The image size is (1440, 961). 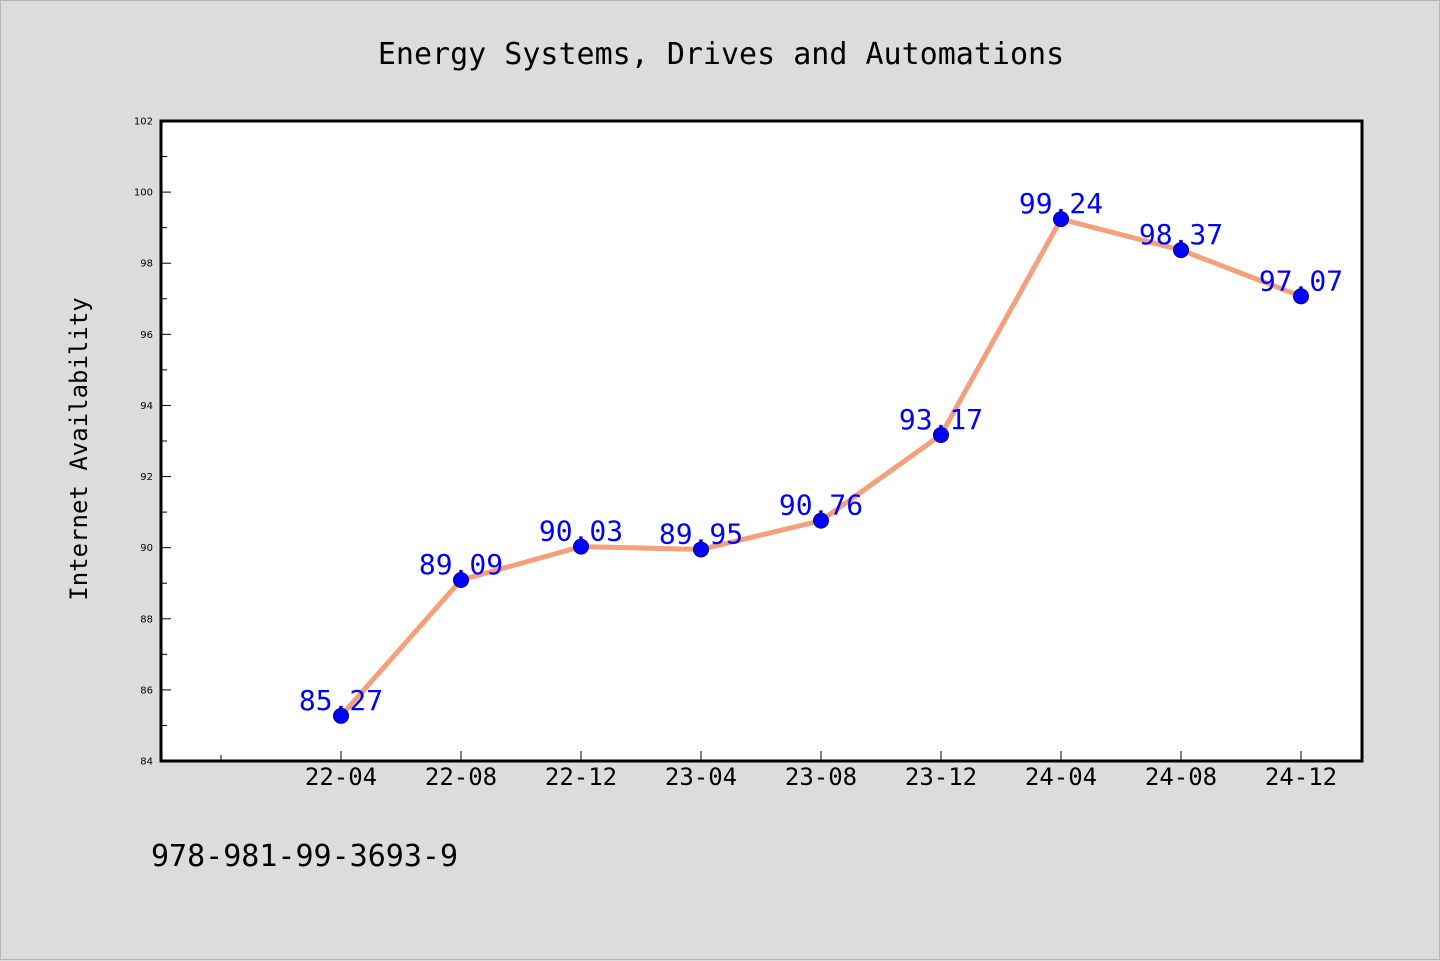 What do you see at coordinates (821, 777) in the screenshot?
I see `x-tick-label: 23-08` at bounding box center [821, 777].